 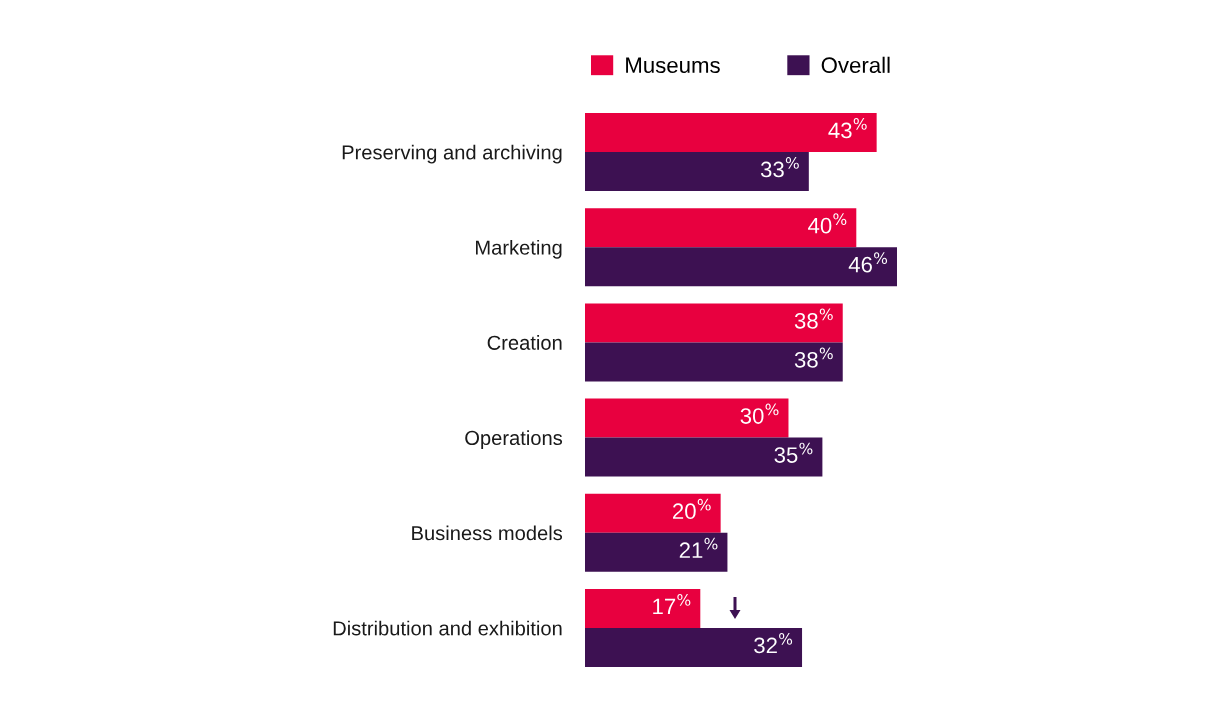 I want to click on data-label: 33$^{%}$, so click(x=779, y=167).